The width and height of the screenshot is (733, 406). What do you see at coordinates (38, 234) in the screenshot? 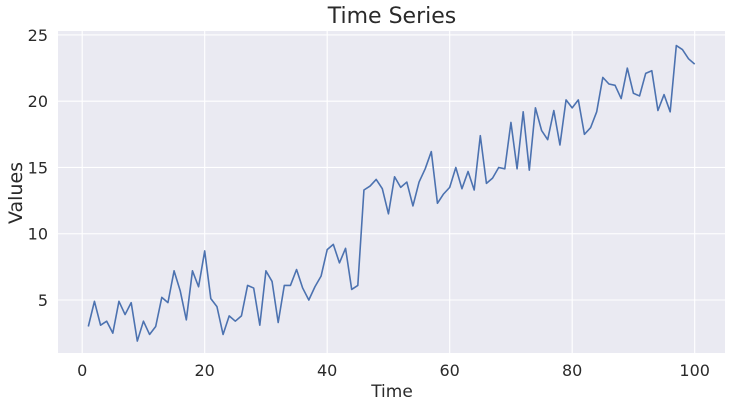
I see `y-tick-label: 10` at bounding box center [38, 234].